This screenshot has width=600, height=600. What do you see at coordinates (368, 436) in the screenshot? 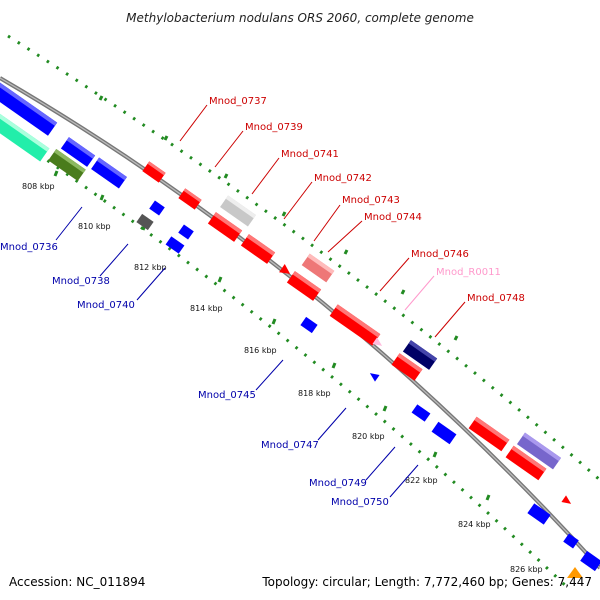
I see `tick-label: 820 kbp` at bounding box center [368, 436].